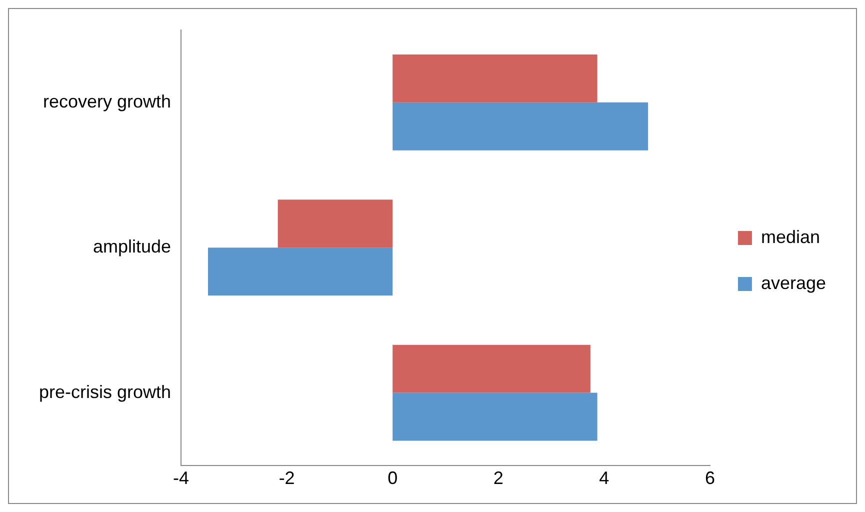 The image size is (865, 512). What do you see at coordinates (709, 478) in the screenshot?
I see `x-tick-label: 6` at bounding box center [709, 478].